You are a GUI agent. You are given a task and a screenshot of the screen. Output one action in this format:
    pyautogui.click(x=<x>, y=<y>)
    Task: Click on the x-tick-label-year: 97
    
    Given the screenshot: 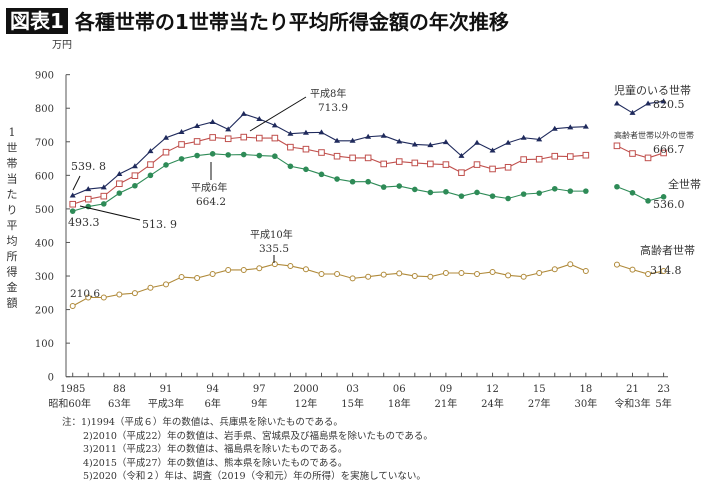 What is the action you would take?
    pyautogui.click(x=259, y=389)
    